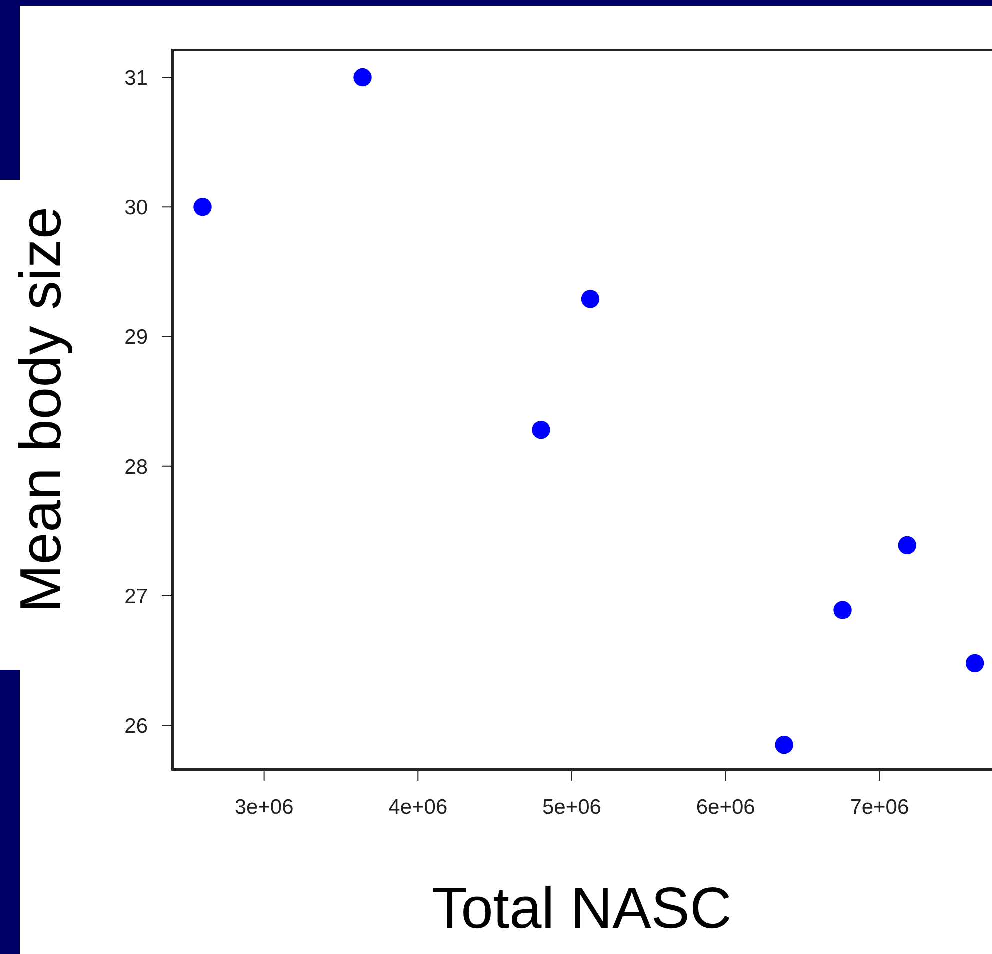 This screenshot has width=992, height=954. Describe the element at coordinates (136, 208) in the screenshot. I see `y-tick-label: 30` at that location.